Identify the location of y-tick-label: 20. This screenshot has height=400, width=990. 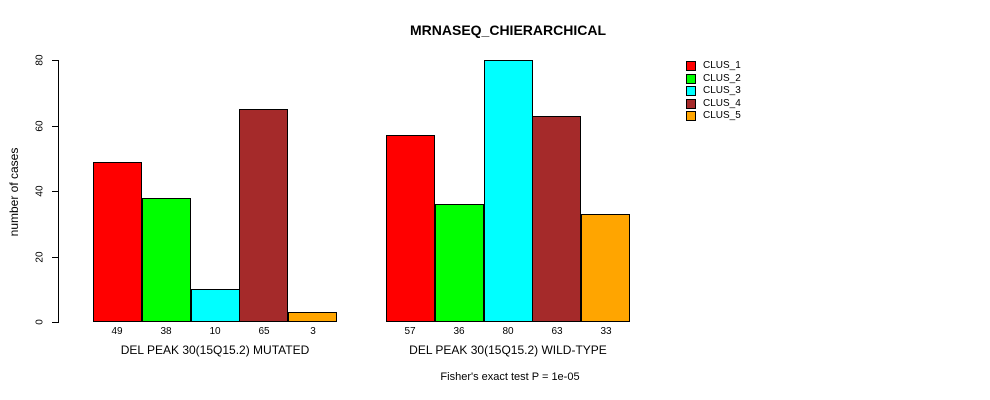
(40, 257).